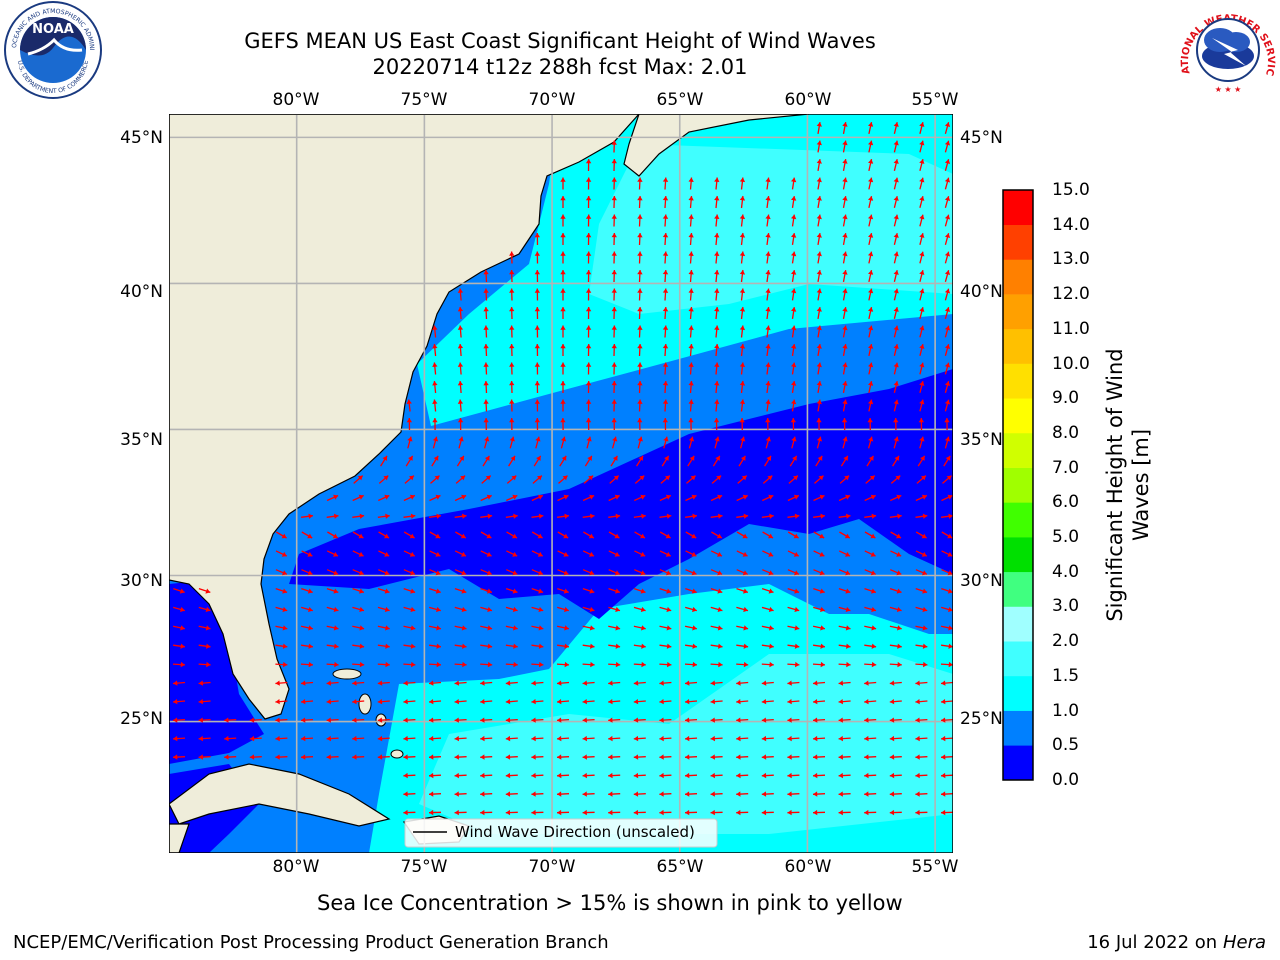  What do you see at coordinates (981, 440) in the screenshot?
I see `lat-label-right: 35°N` at bounding box center [981, 440].